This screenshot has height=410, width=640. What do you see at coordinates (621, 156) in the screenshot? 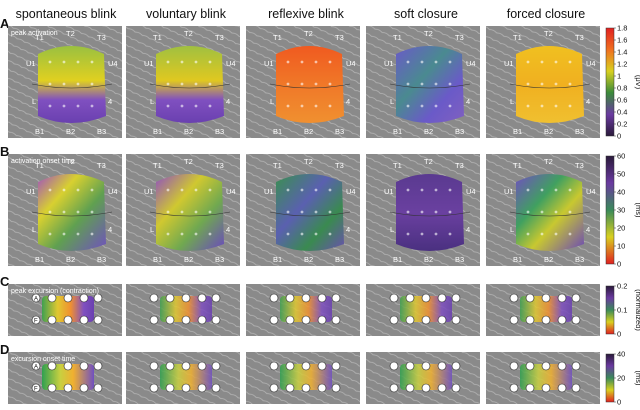
I see `colorbar-tick-label: 60` at bounding box center [621, 156].